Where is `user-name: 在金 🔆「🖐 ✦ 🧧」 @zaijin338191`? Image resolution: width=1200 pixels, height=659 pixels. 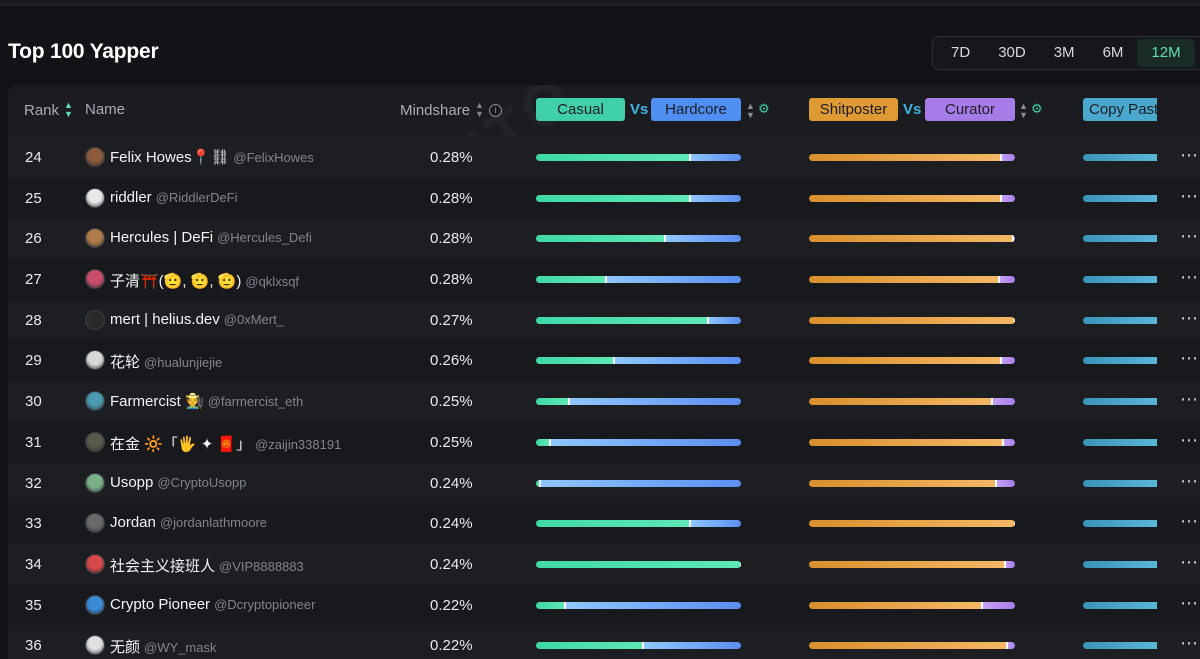 user-name: 在金 🔆「🖐 ✦ 🧧」 @zaijin338191 is located at coordinates (225, 443).